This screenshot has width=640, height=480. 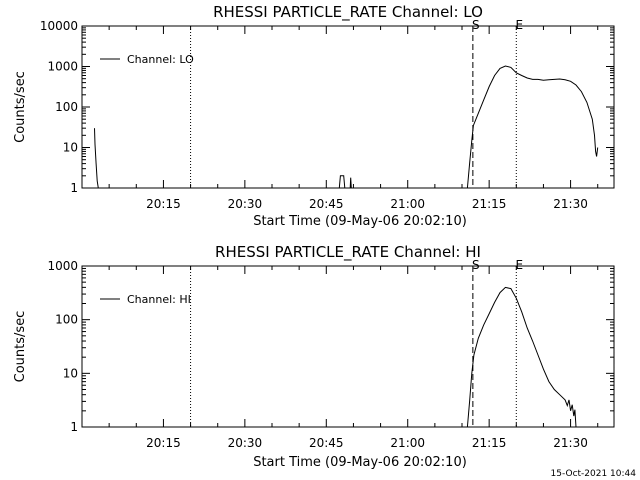 What do you see at coordinates (159, 299) in the screenshot?
I see `legend-label: Channel: HI` at bounding box center [159, 299].